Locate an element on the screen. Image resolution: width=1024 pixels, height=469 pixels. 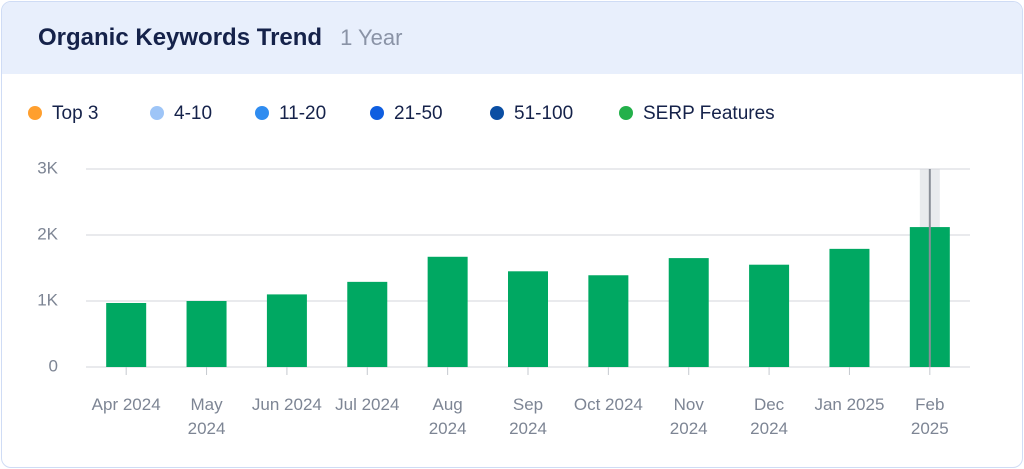
legend-item: 51-100 is located at coordinates (531, 113).